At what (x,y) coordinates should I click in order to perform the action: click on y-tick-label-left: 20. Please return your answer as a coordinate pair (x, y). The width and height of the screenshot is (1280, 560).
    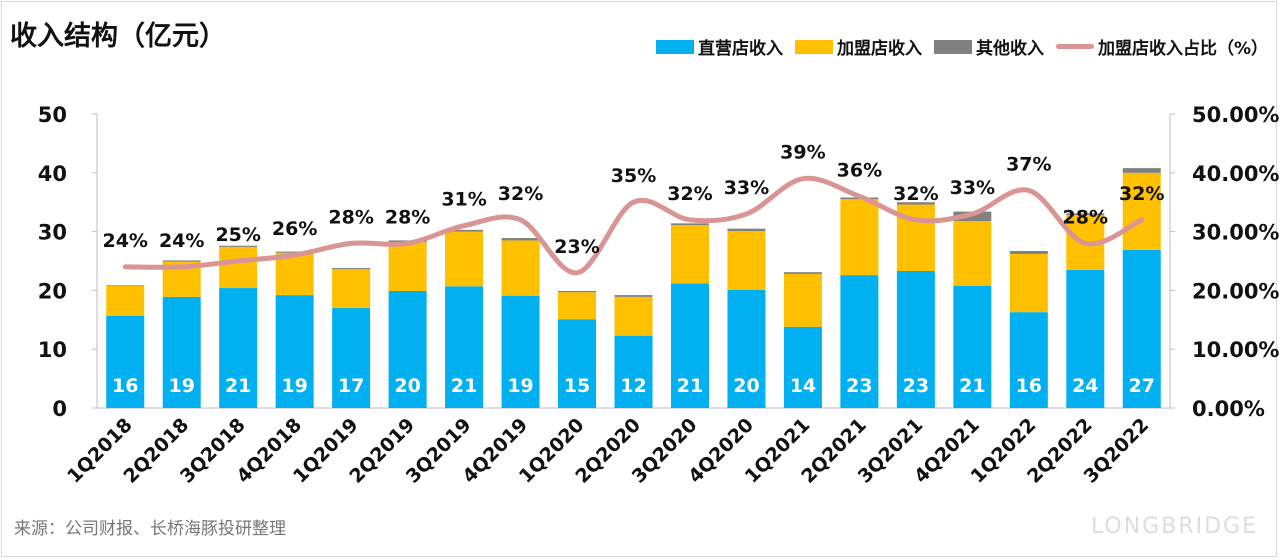
    Looking at the image, I should click on (52, 291).